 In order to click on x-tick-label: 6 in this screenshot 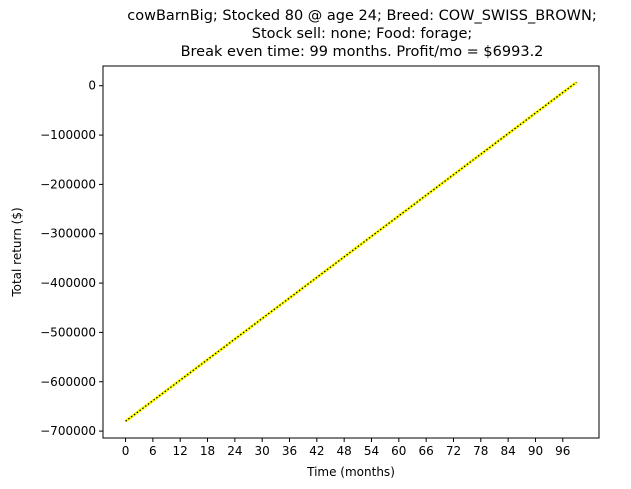, I will do `click(153, 451)`.